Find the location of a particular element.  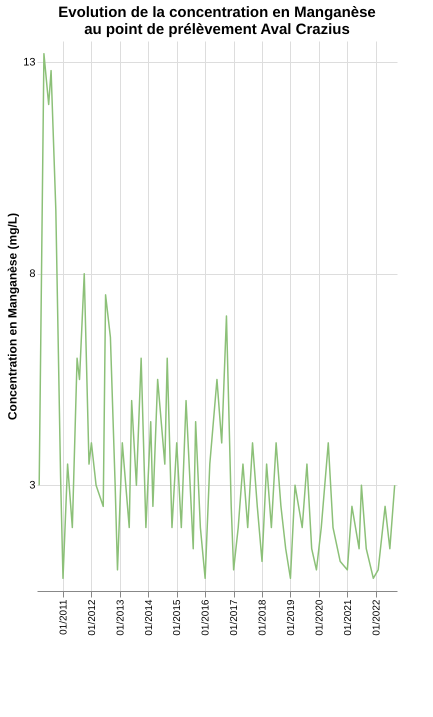

y-tick-label: 3 is located at coordinates (32, 486).